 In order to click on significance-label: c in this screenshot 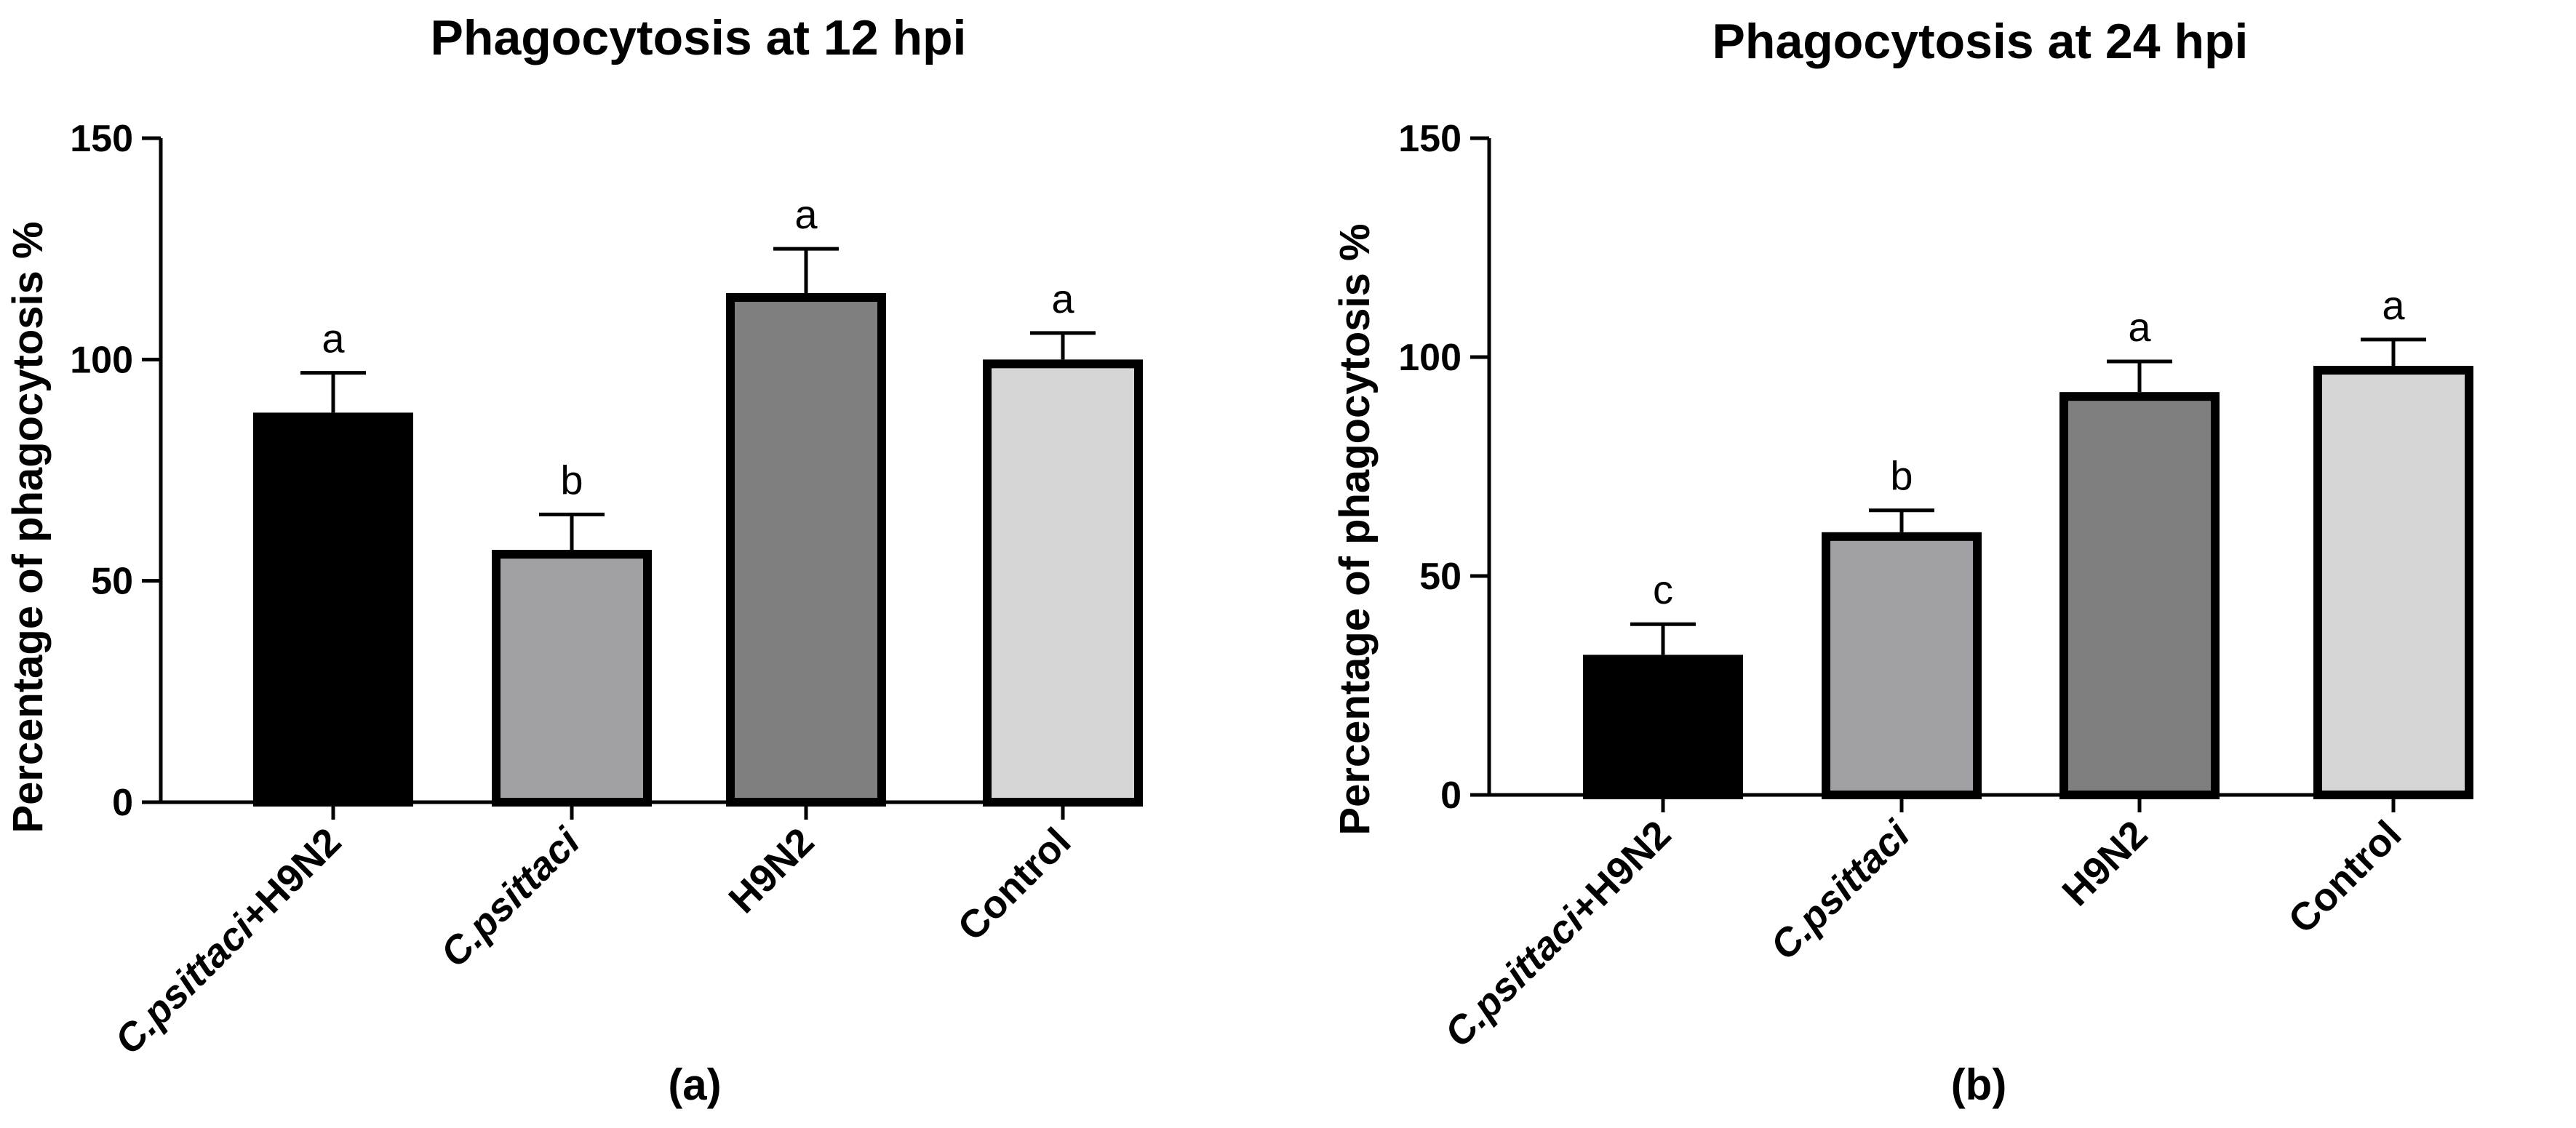, I will do `click(1663, 589)`.